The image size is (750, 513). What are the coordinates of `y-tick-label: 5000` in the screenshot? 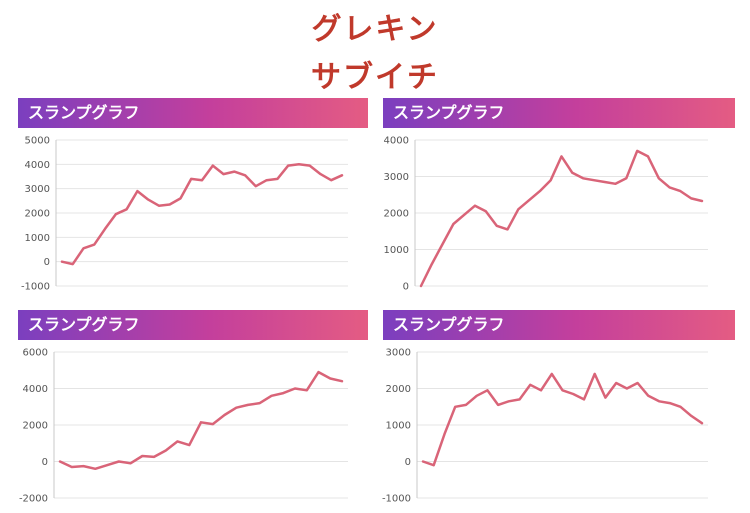 It's located at (37, 141).